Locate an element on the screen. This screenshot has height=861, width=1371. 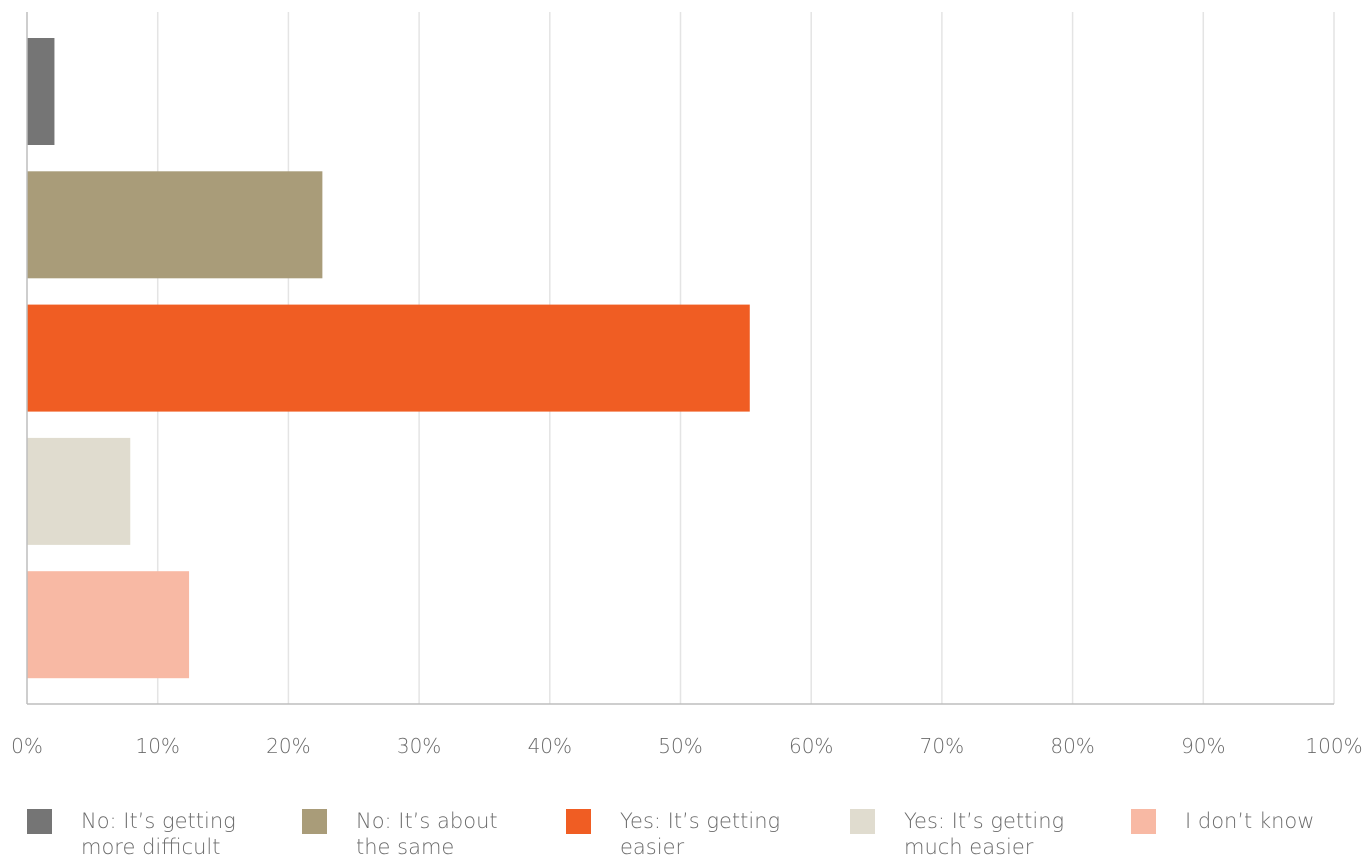
legend-label: Yes: It’s getting much easier is located at coordinates (1004, 834).